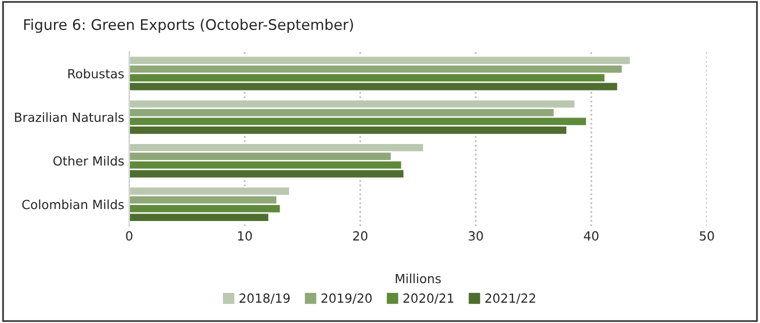  I want to click on x-tick-label: 10, so click(245, 236).